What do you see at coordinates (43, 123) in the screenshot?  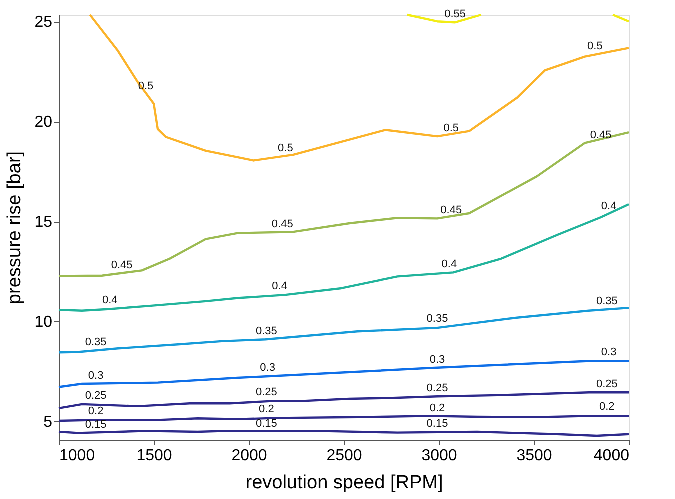 I see `y-tick-label: 20` at bounding box center [43, 123].